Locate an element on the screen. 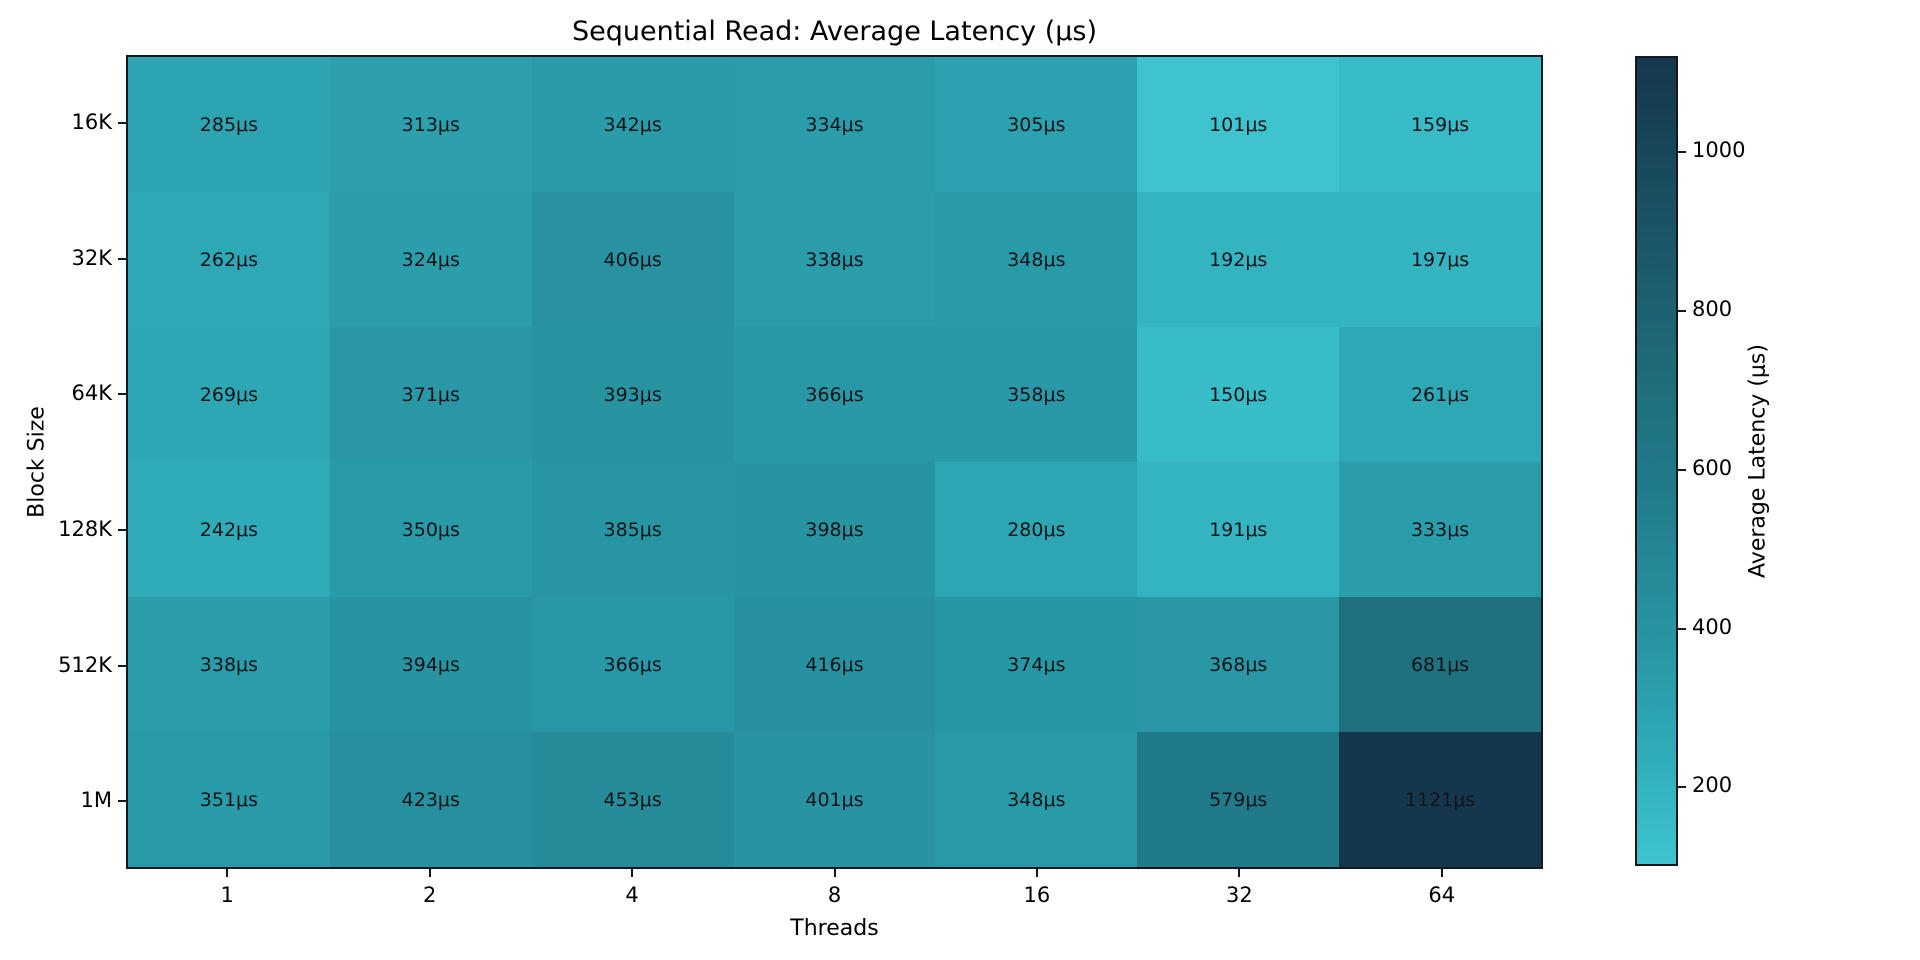 The width and height of the screenshot is (1920, 960). cell-value-label: 342μs is located at coordinates (632, 124).